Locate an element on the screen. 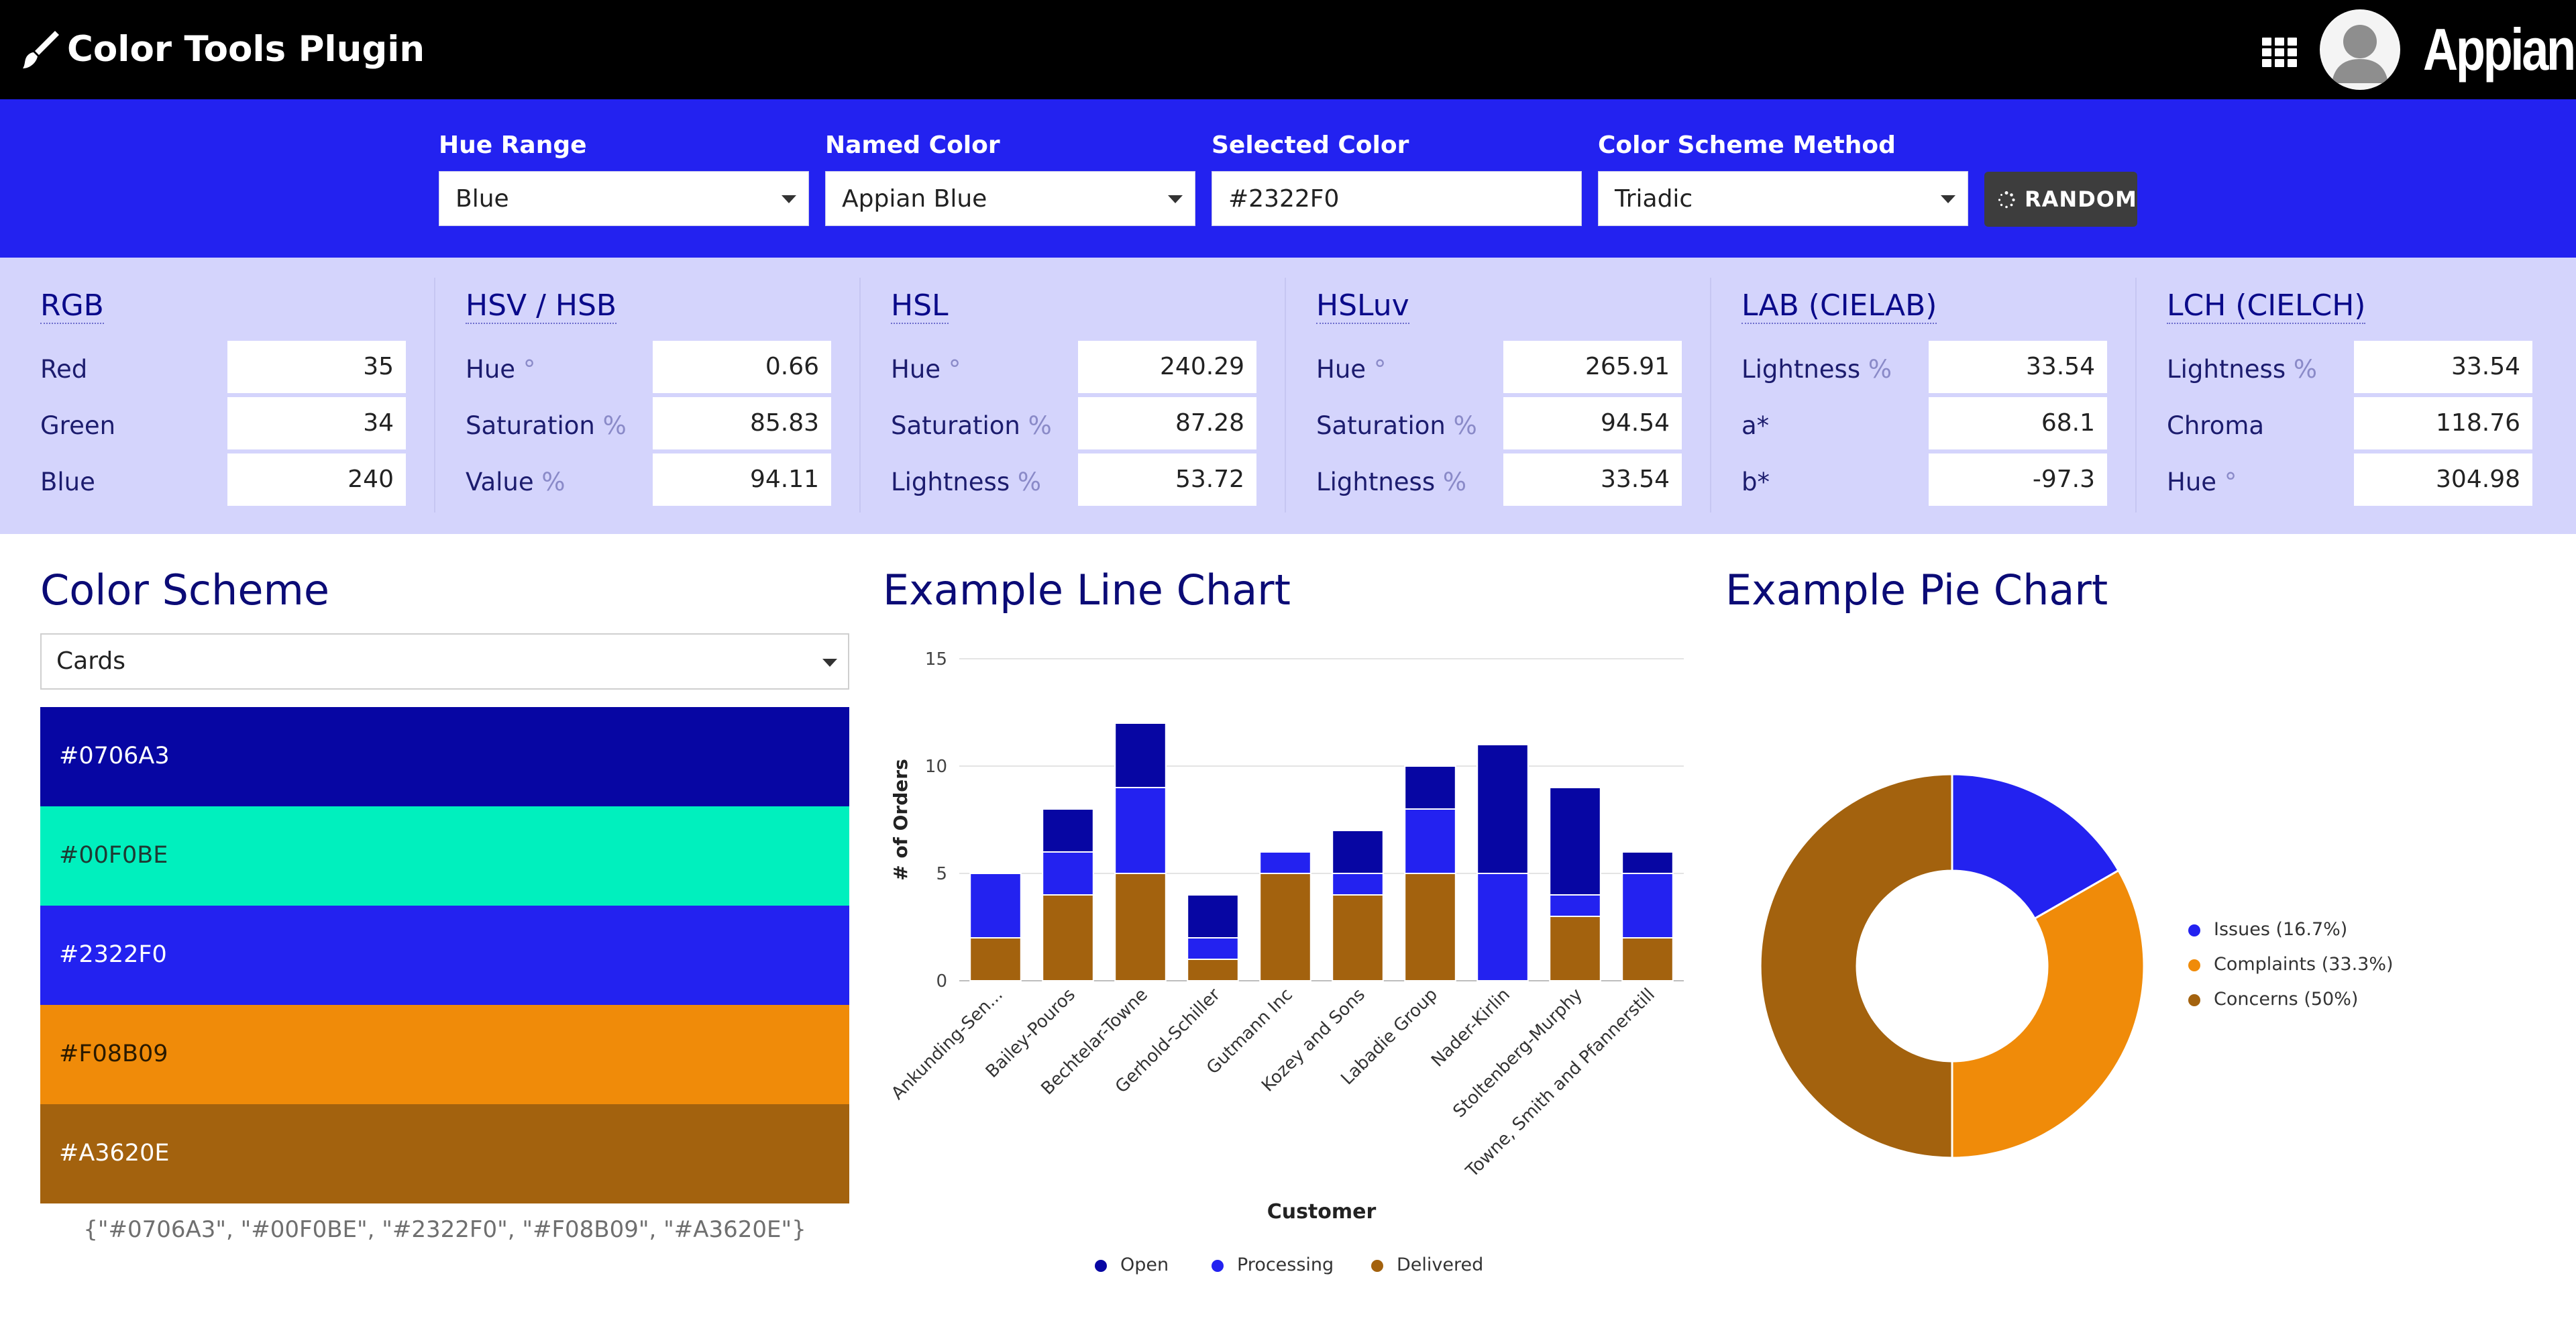  value-row: Value % 94.11 is located at coordinates (648, 479).